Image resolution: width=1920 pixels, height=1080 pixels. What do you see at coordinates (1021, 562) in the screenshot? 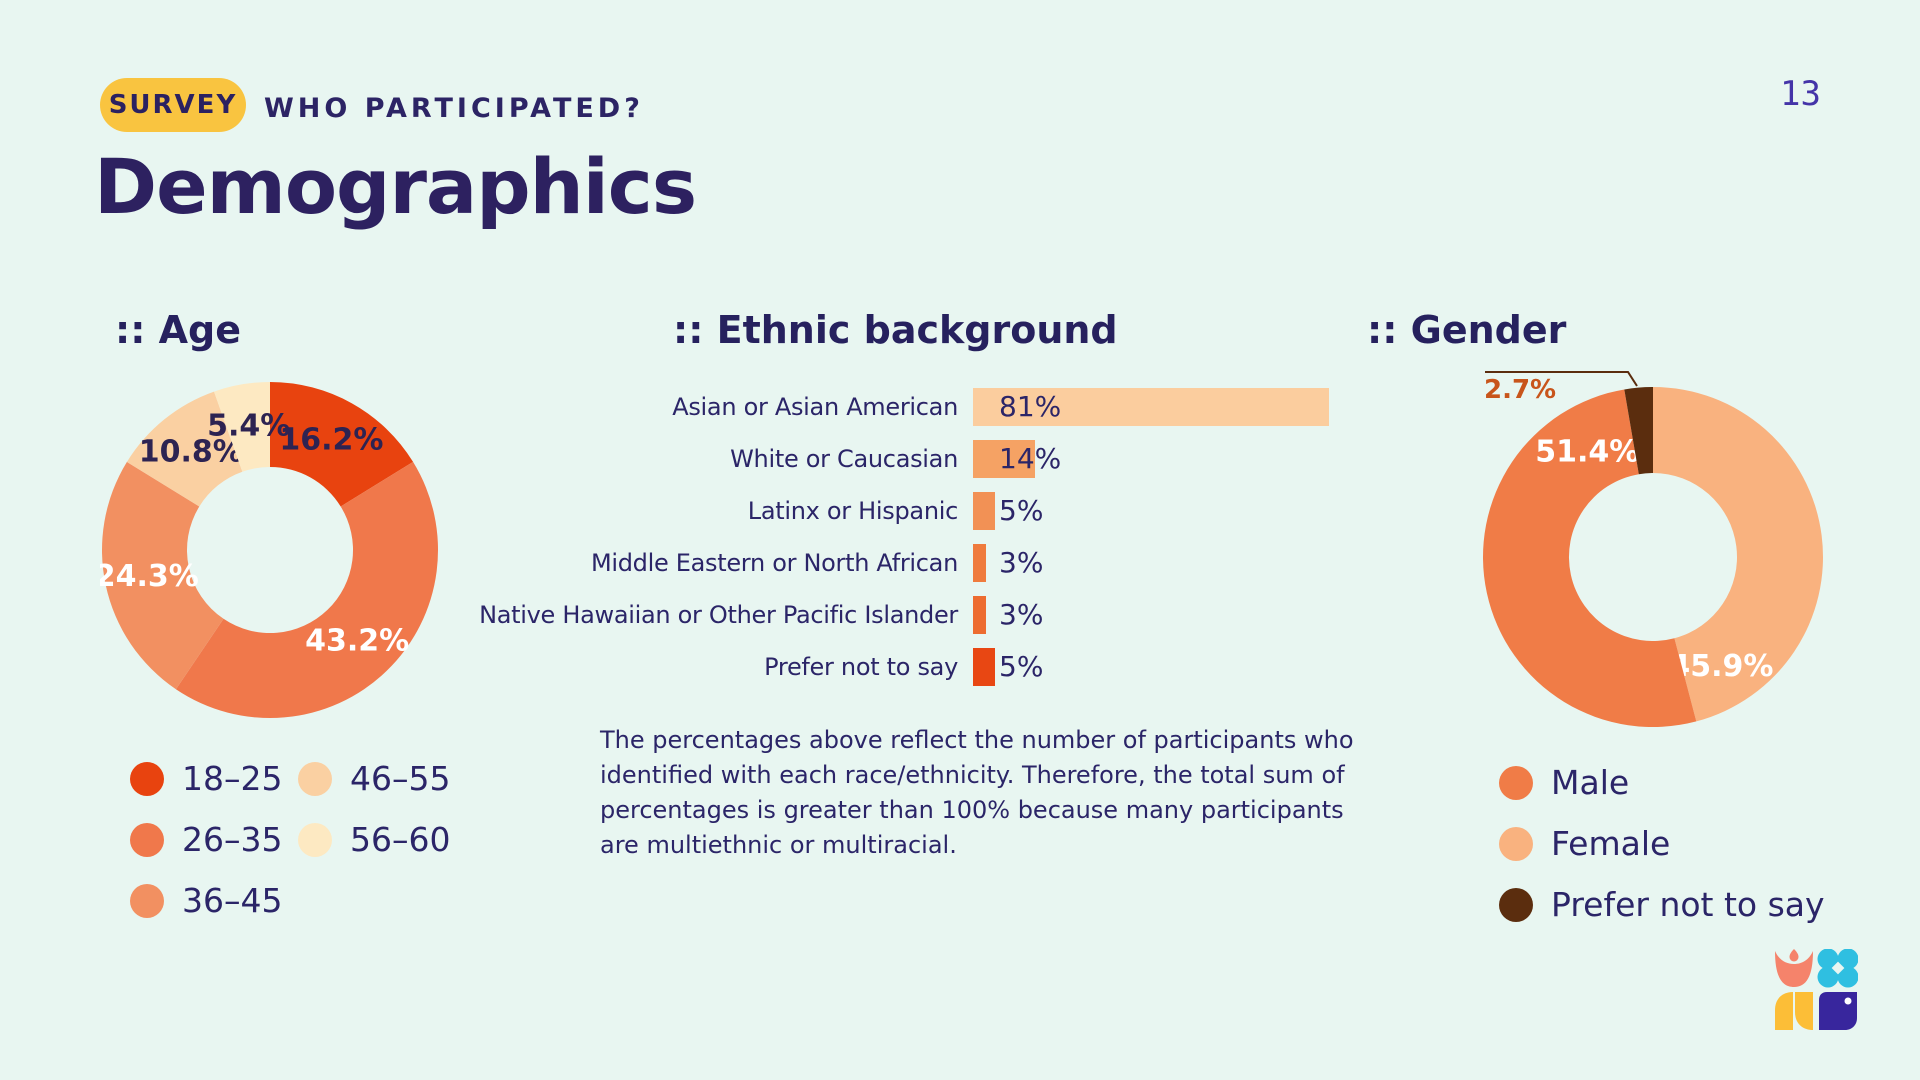
I see `ethnic-value-middle-eastern-or-north-african: 3%` at bounding box center [1021, 562].